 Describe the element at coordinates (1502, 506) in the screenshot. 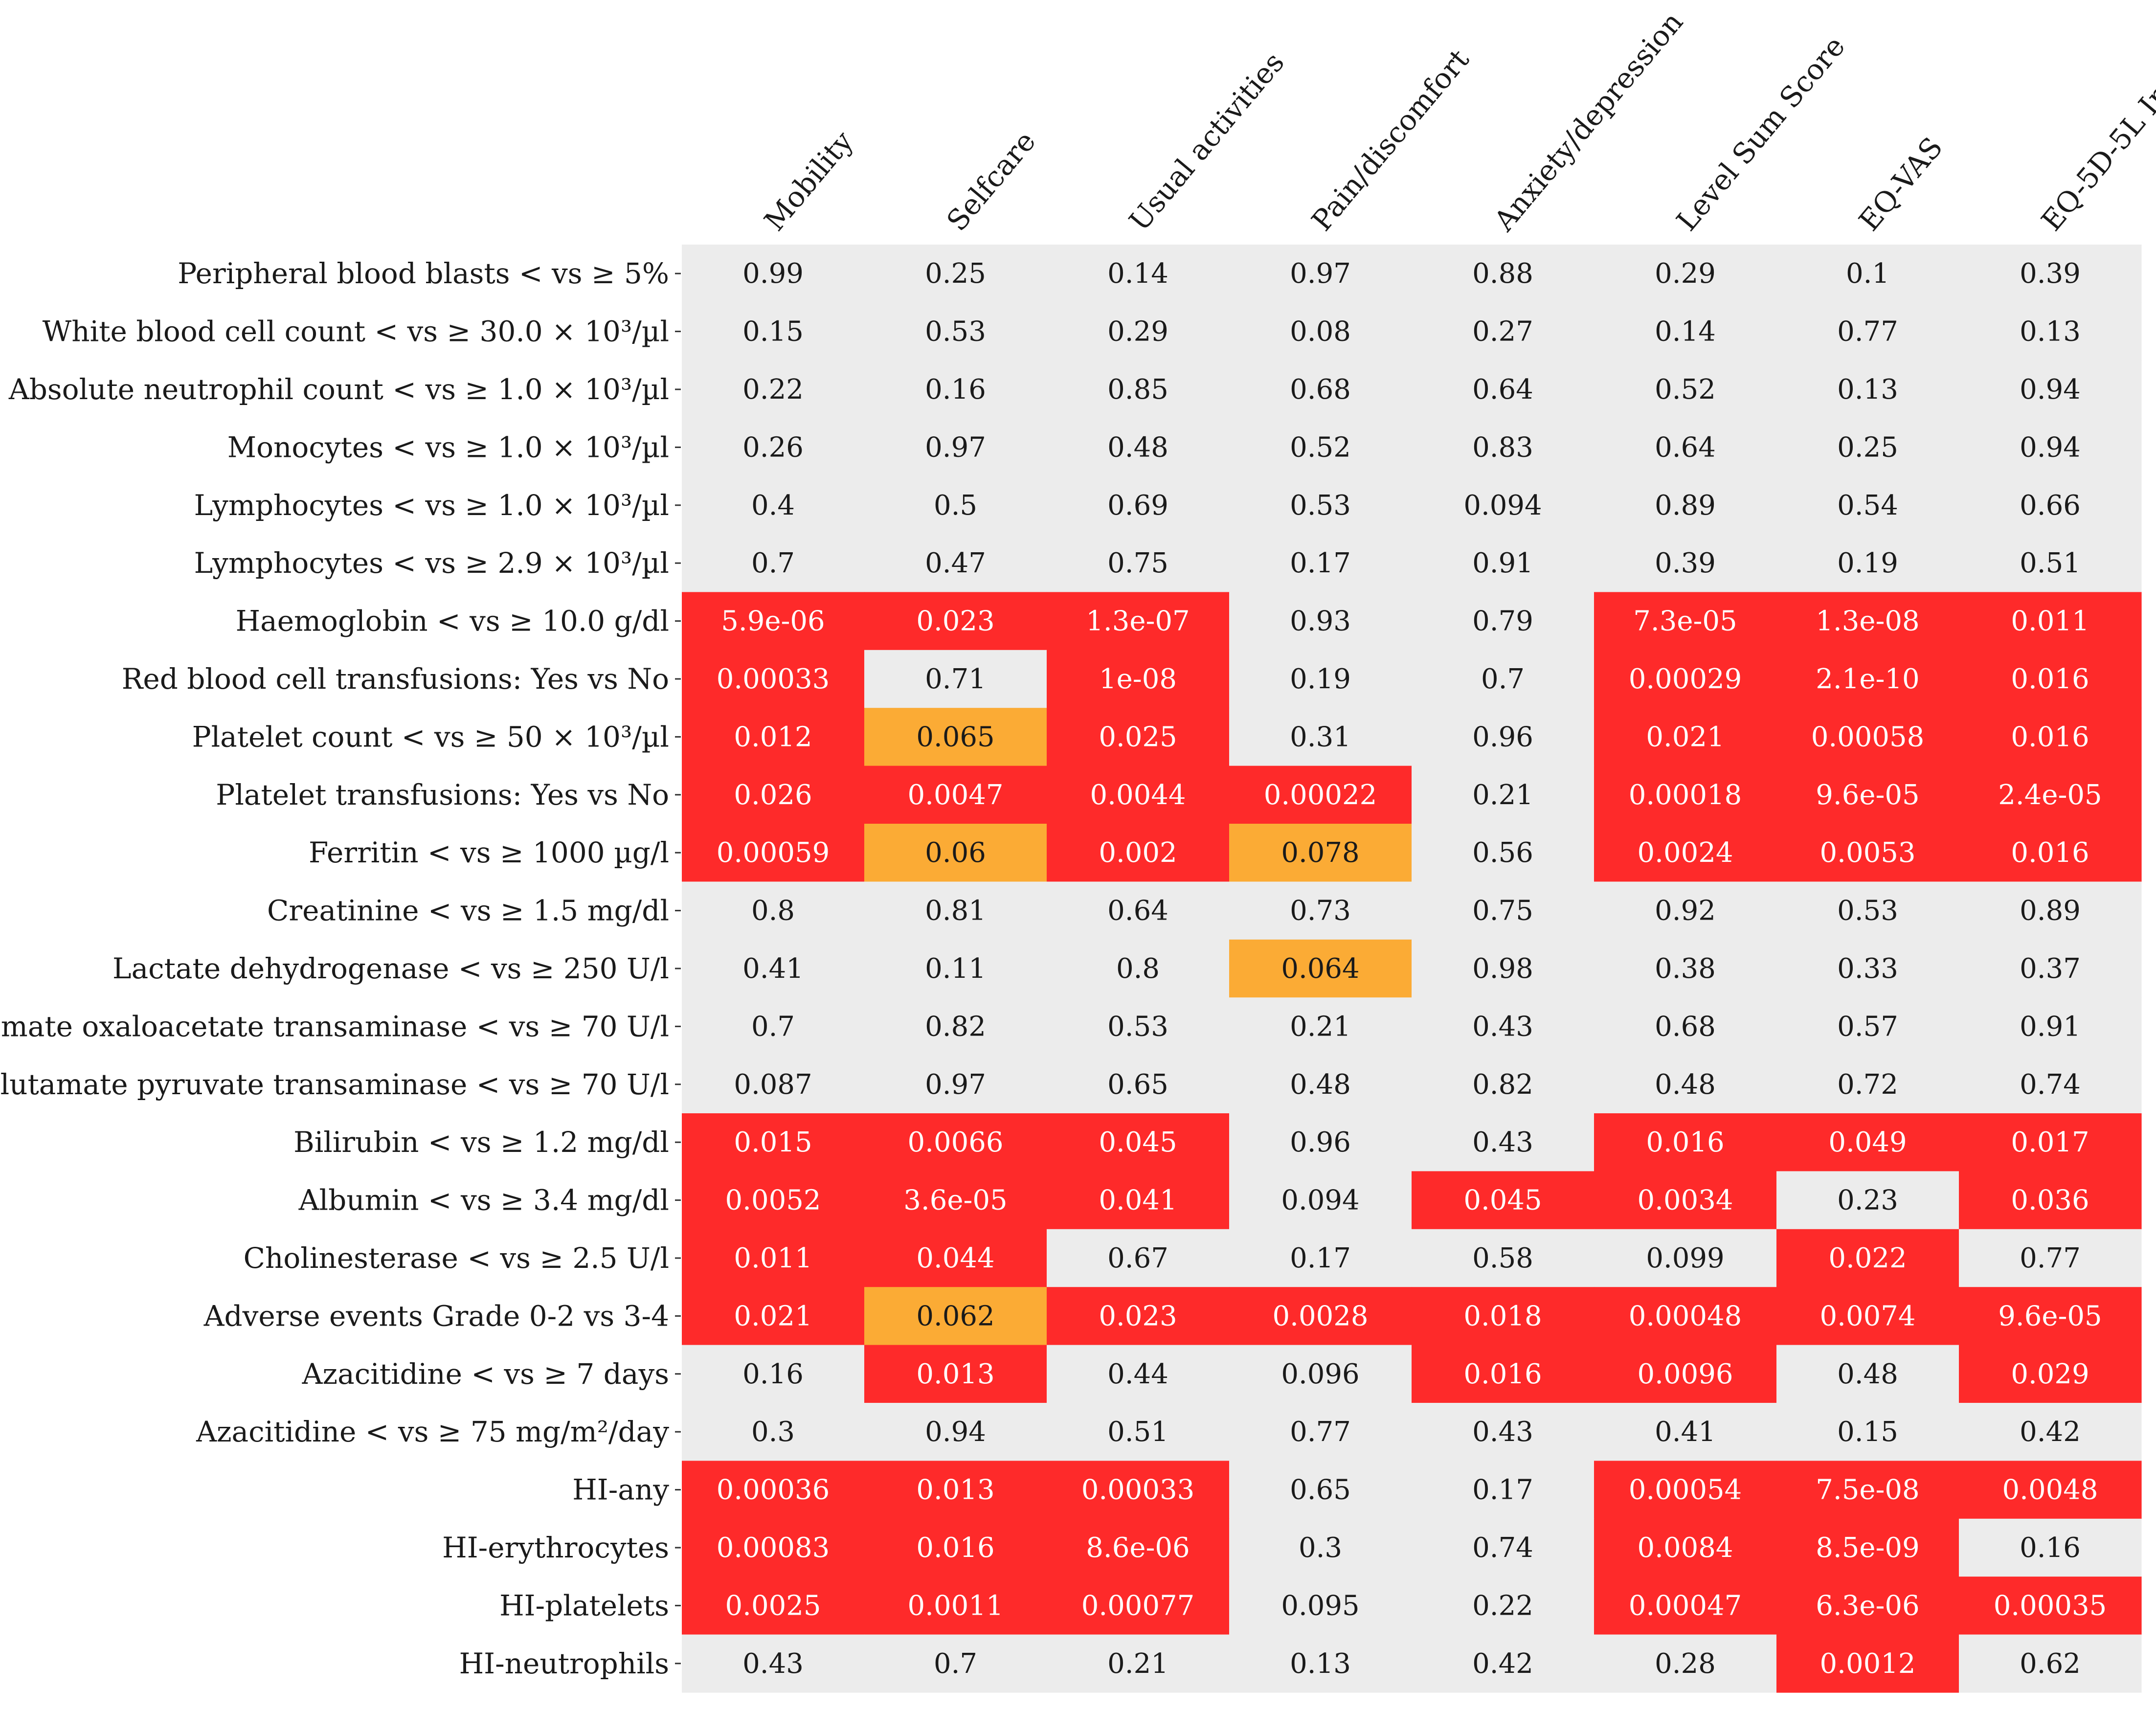

I see `cell-value-label: 0.094` at that location.